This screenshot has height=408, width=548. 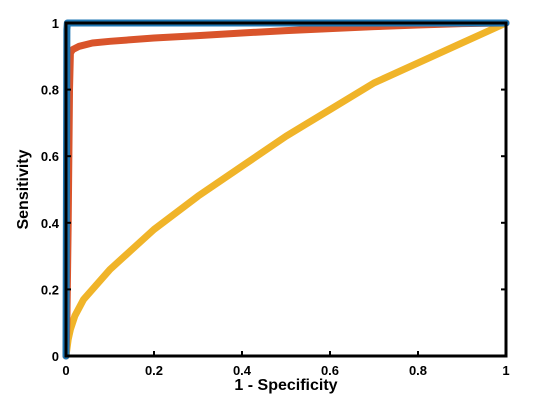 What do you see at coordinates (242, 370) in the screenshot?
I see `x-tick-label: 0.4` at bounding box center [242, 370].